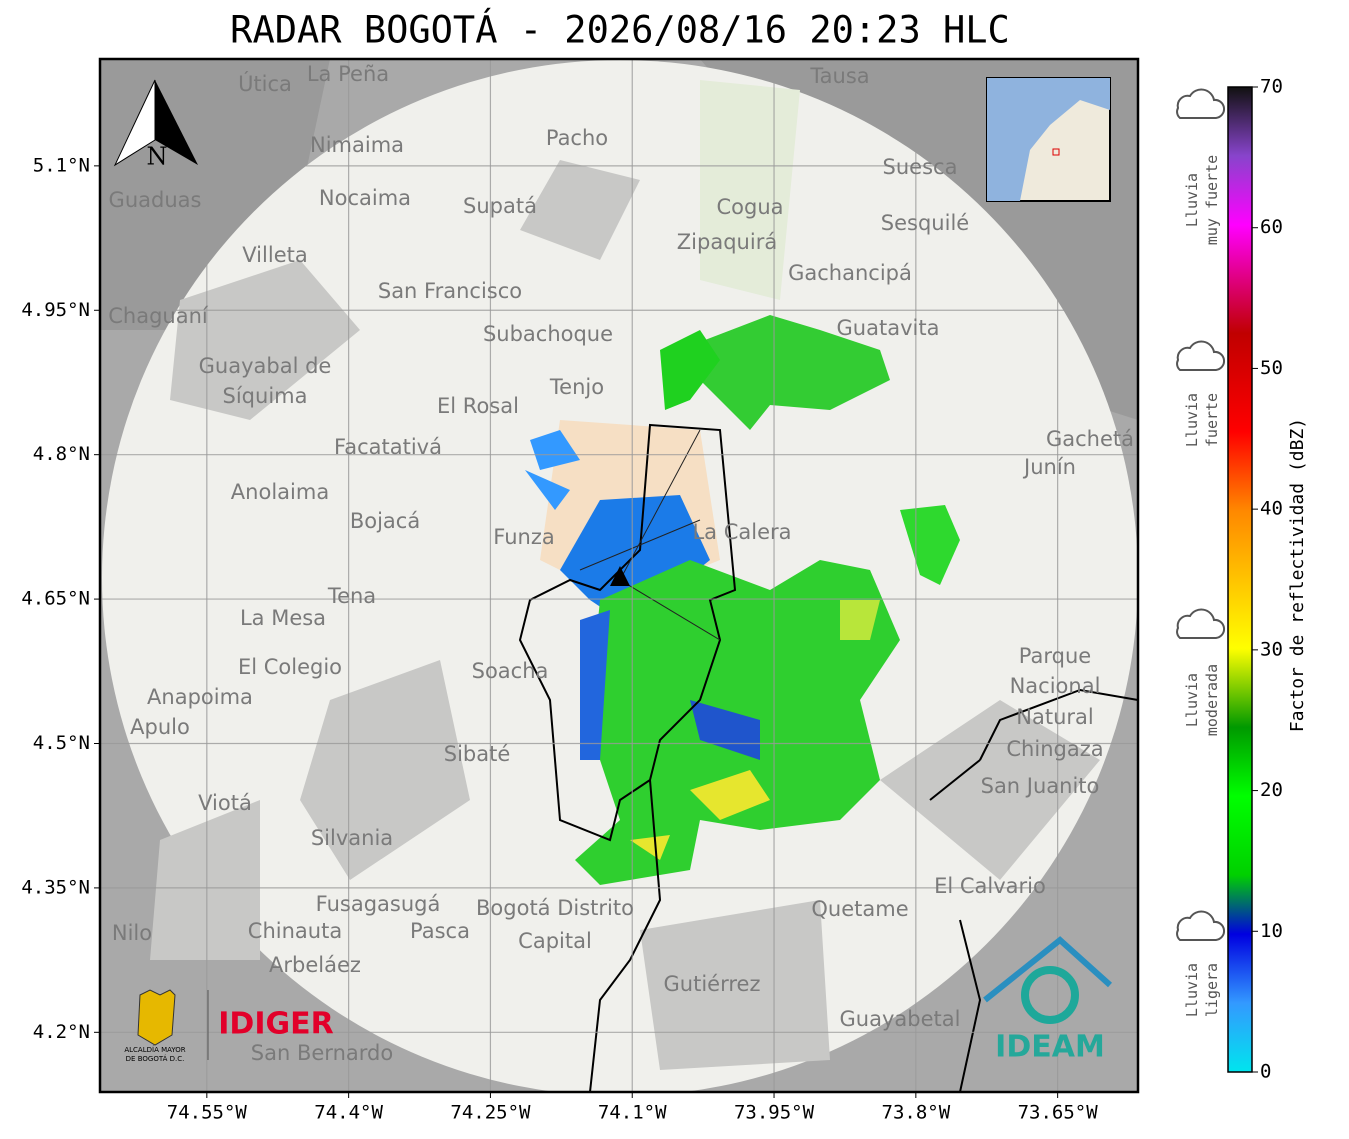 Image resolution: width=1349 pixels, height=1139 pixels. I want to click on place-label: Fusagasugá, so click(378, 904).